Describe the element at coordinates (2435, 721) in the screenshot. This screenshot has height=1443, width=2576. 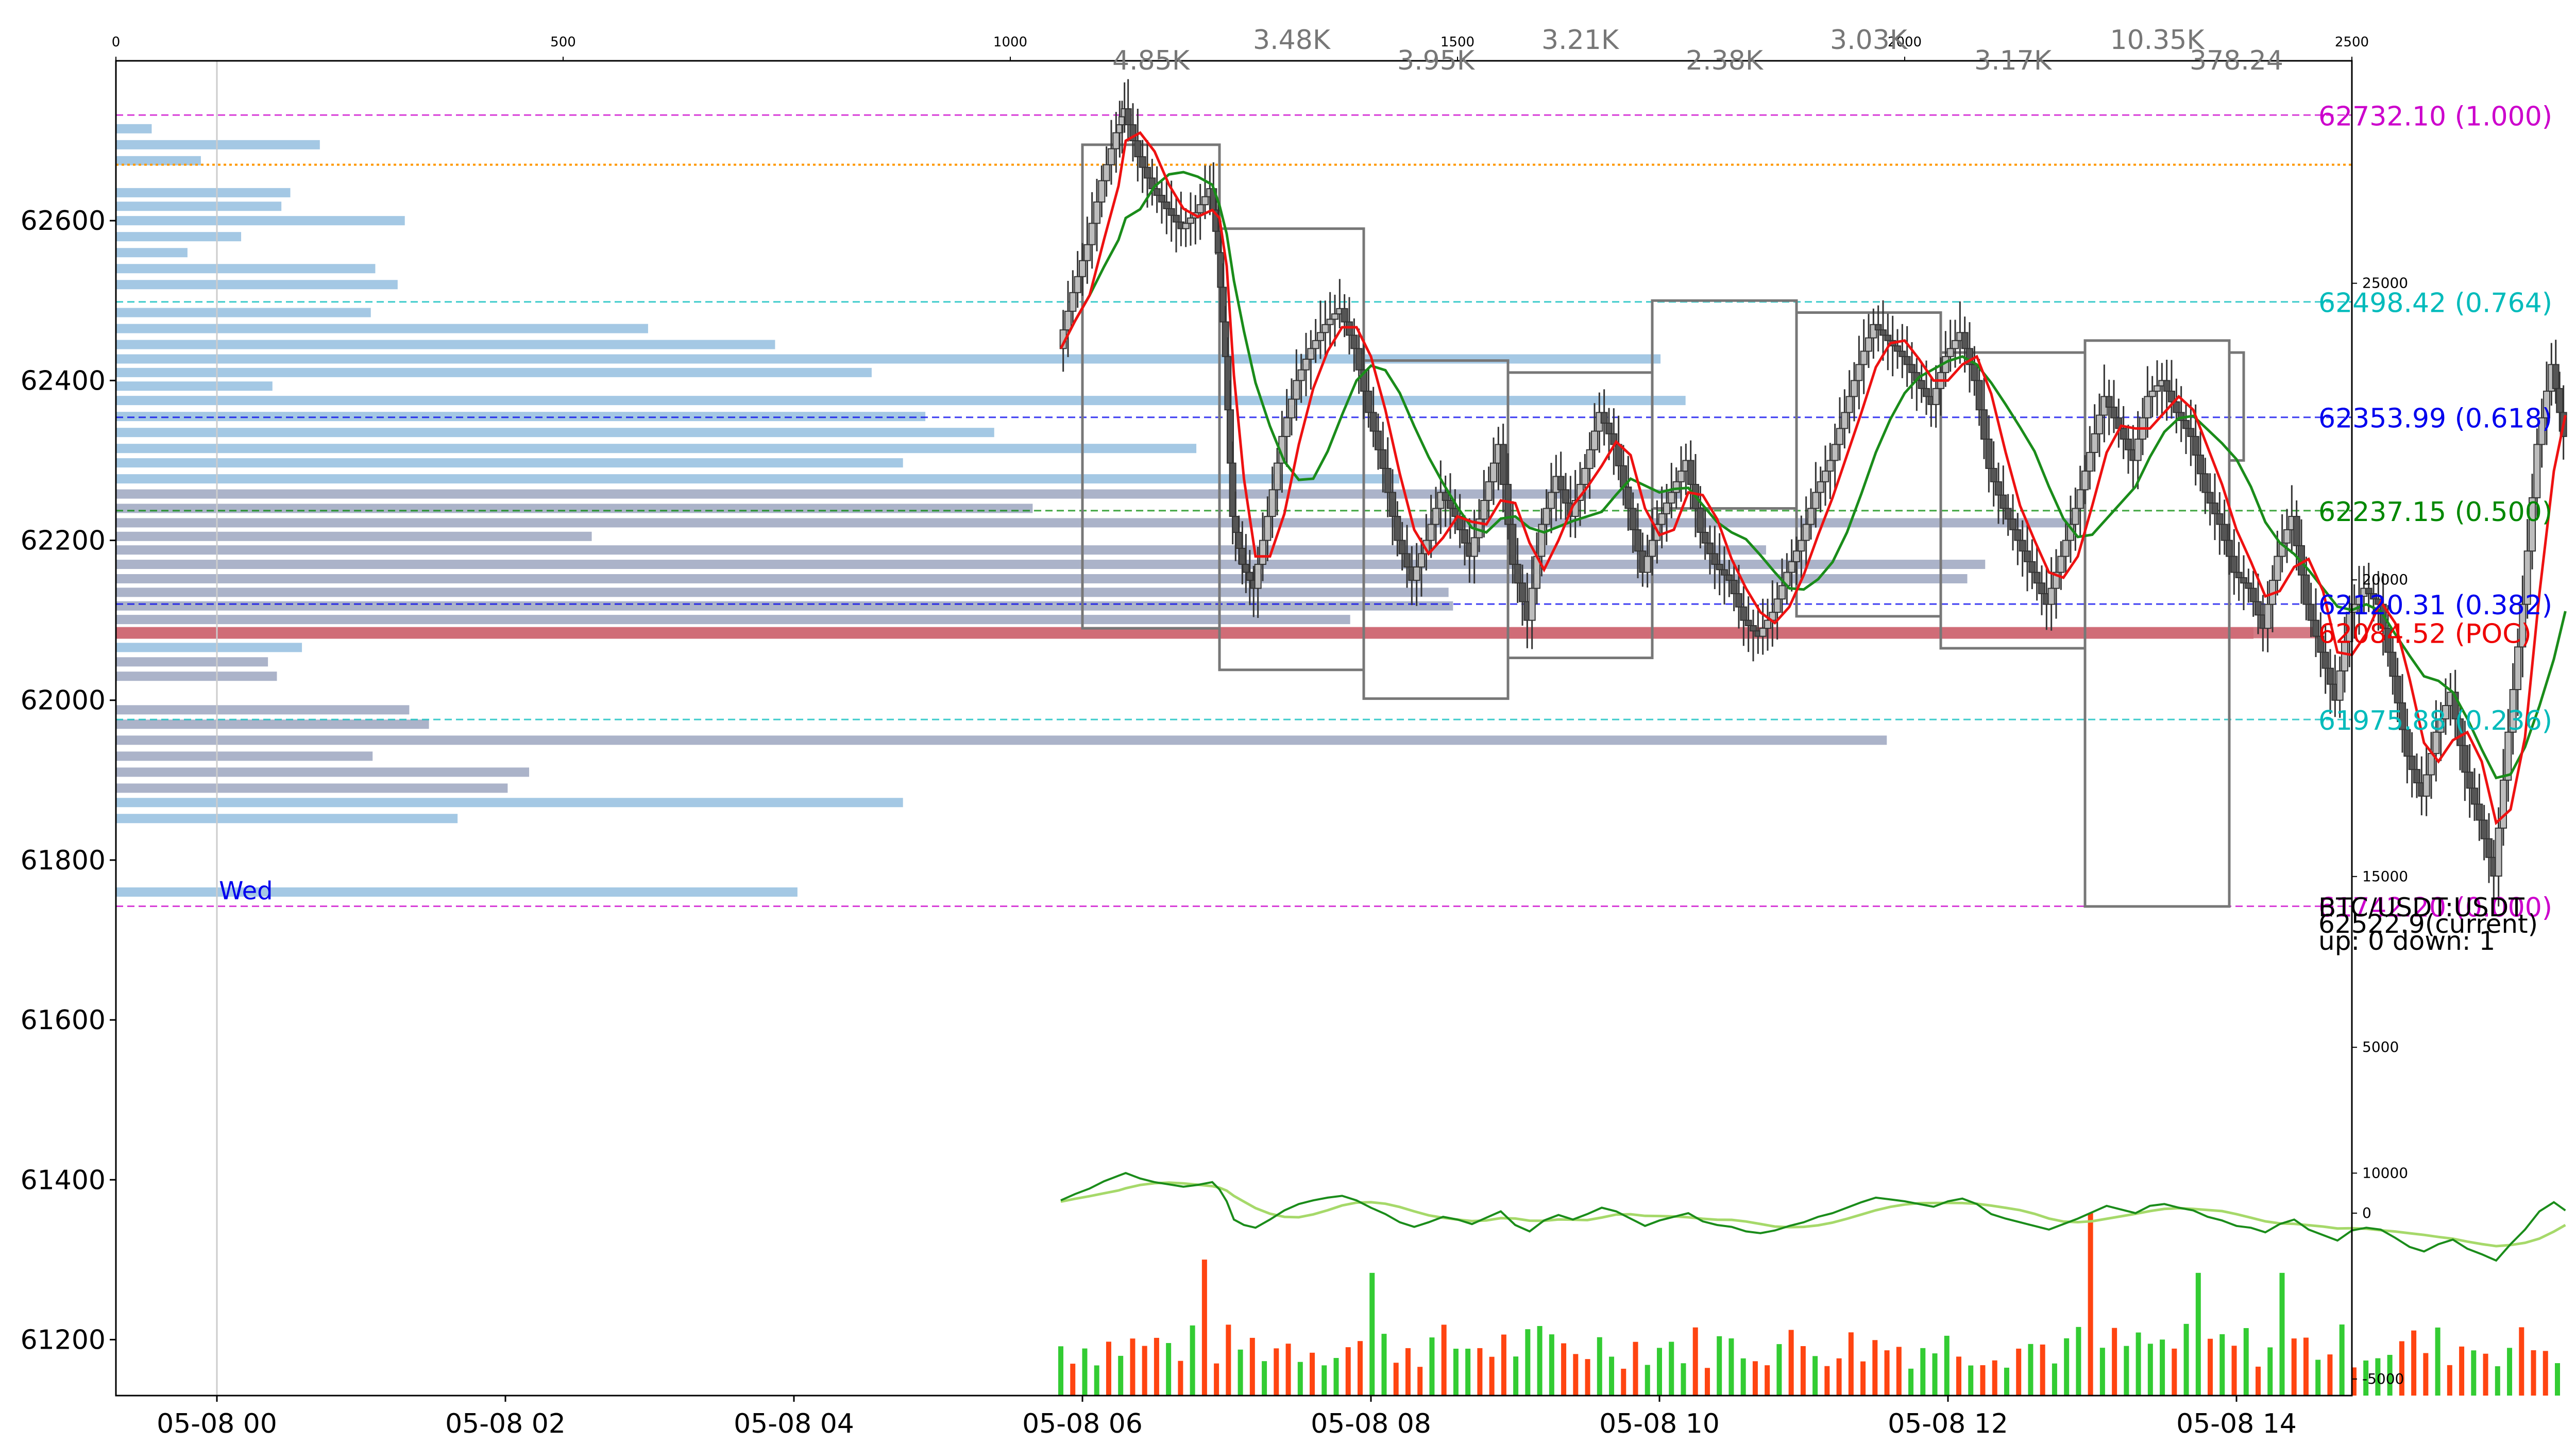
I see `fib-level-label: 61975.88 (0.236)` at that location.